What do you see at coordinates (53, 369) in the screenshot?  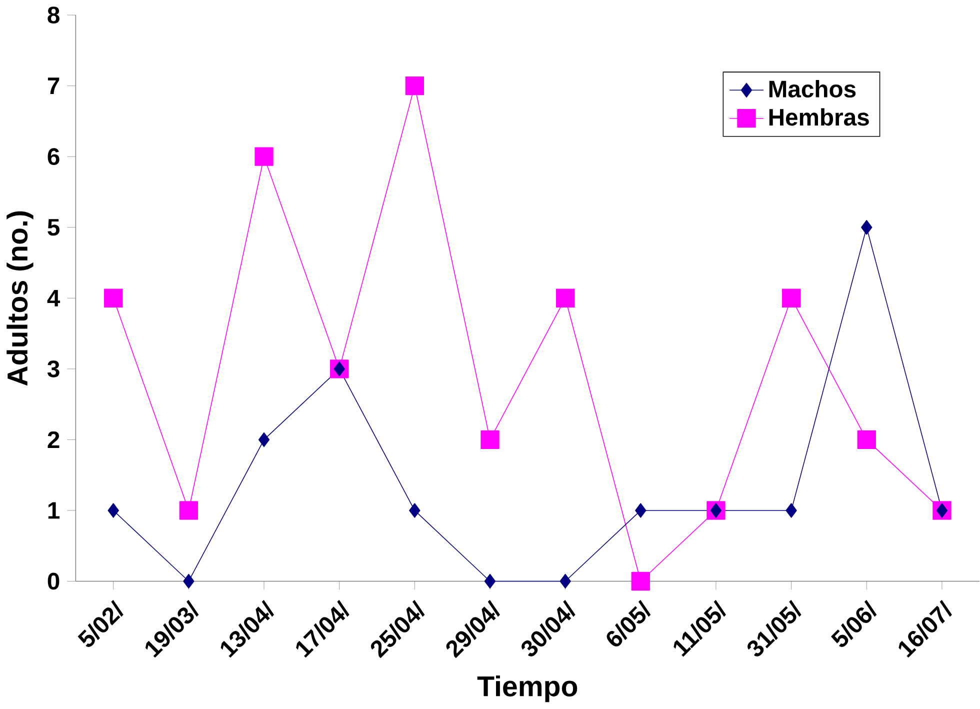 I see `y-tick-label: 3` at bounding box center [53, 369].